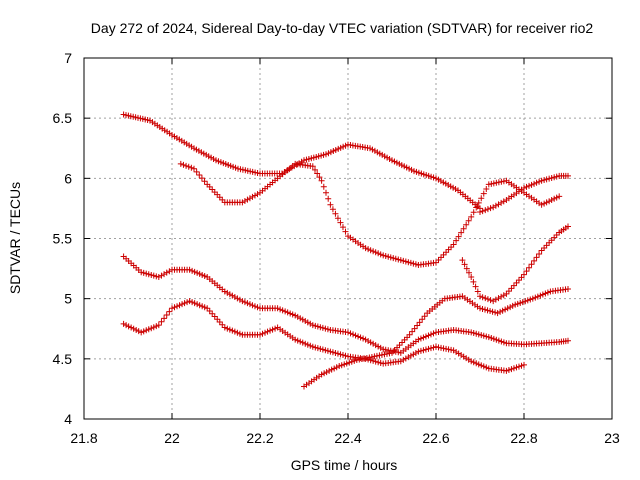 This screenshot has width=640, height=480. What do you see at coordinates (68, 58) in the screenshot?
I see `y-tick-label: 7` at bounding box center [68, 58].